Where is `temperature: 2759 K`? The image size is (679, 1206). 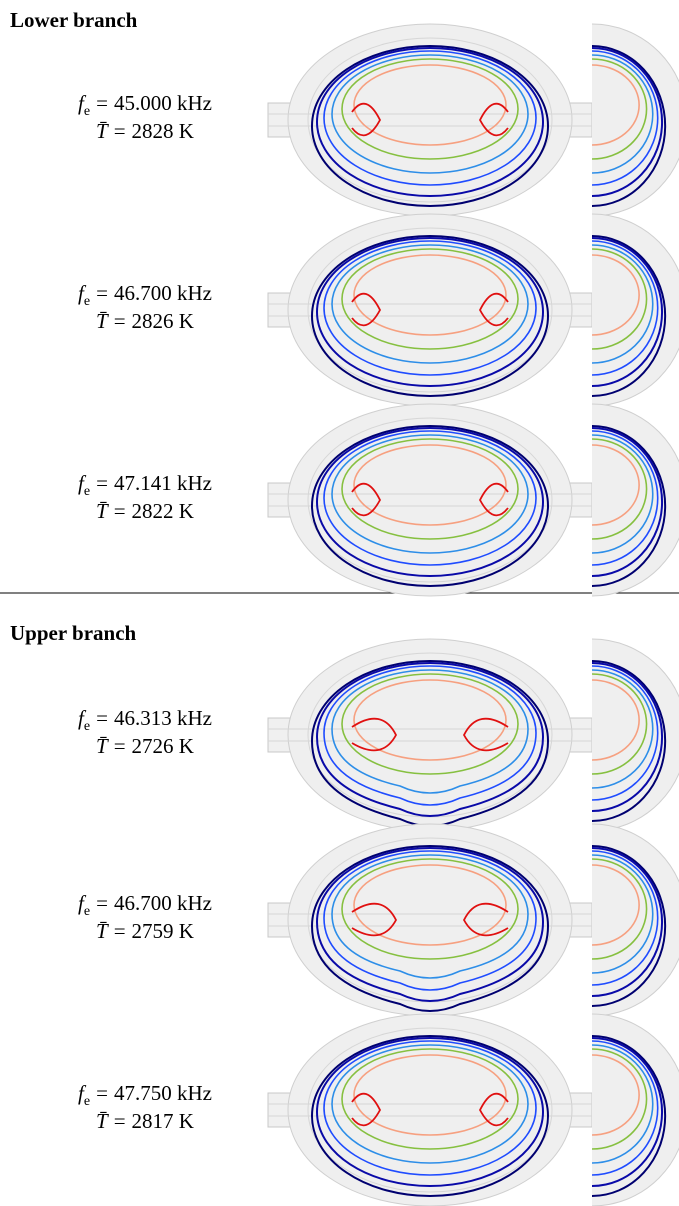 temperature: 2759 K is located at coordinates (163, 931).